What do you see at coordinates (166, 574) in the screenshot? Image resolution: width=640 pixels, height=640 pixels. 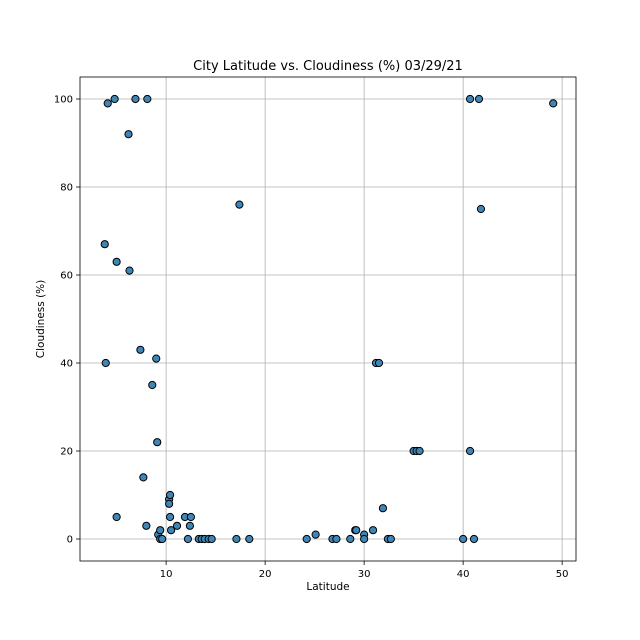 I see `x-tick-label: 10` at bounding box center [166, 574].